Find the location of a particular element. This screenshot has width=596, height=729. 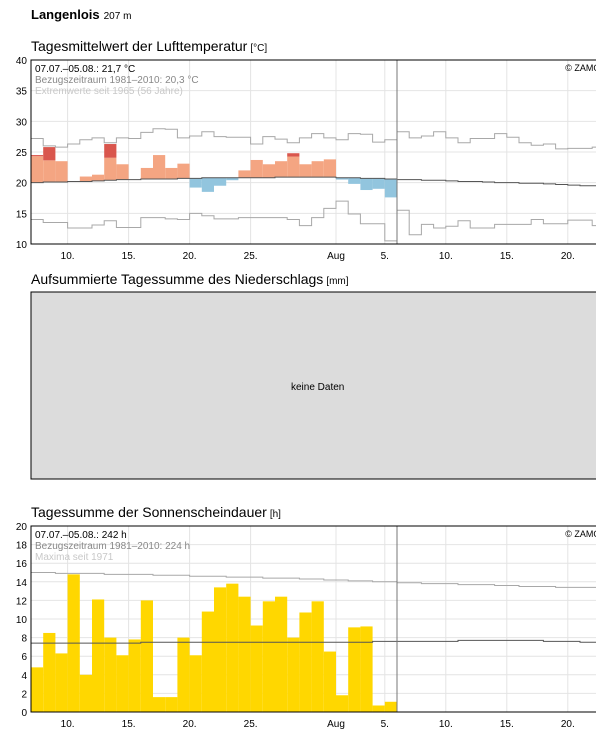

legend-reference-value: Bezugszeitraum 1981–2010: 224 h is located at coordinates (112, 546).